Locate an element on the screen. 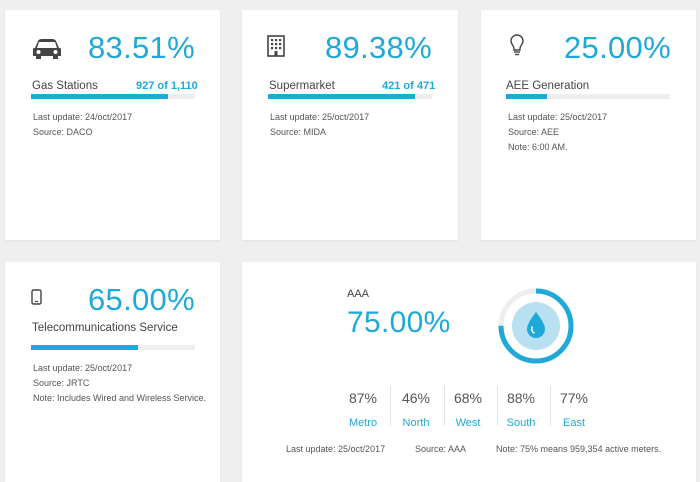 The image size is (700, 482). region-north: 46% North is located at coordinates (416, 408).